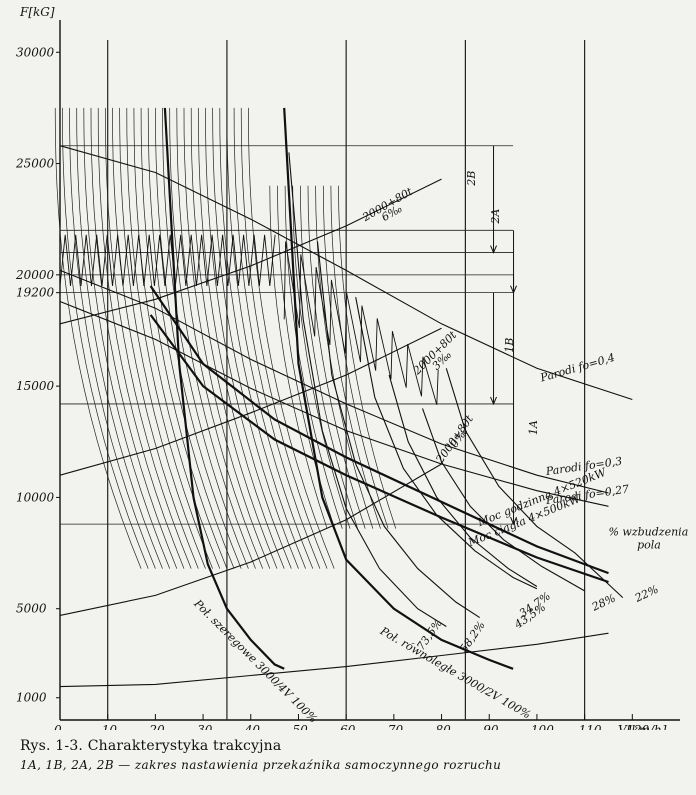 The height and width of the screenshot is (795, 696). I want to click on y-tick-label: 30000, so click(35, 52).